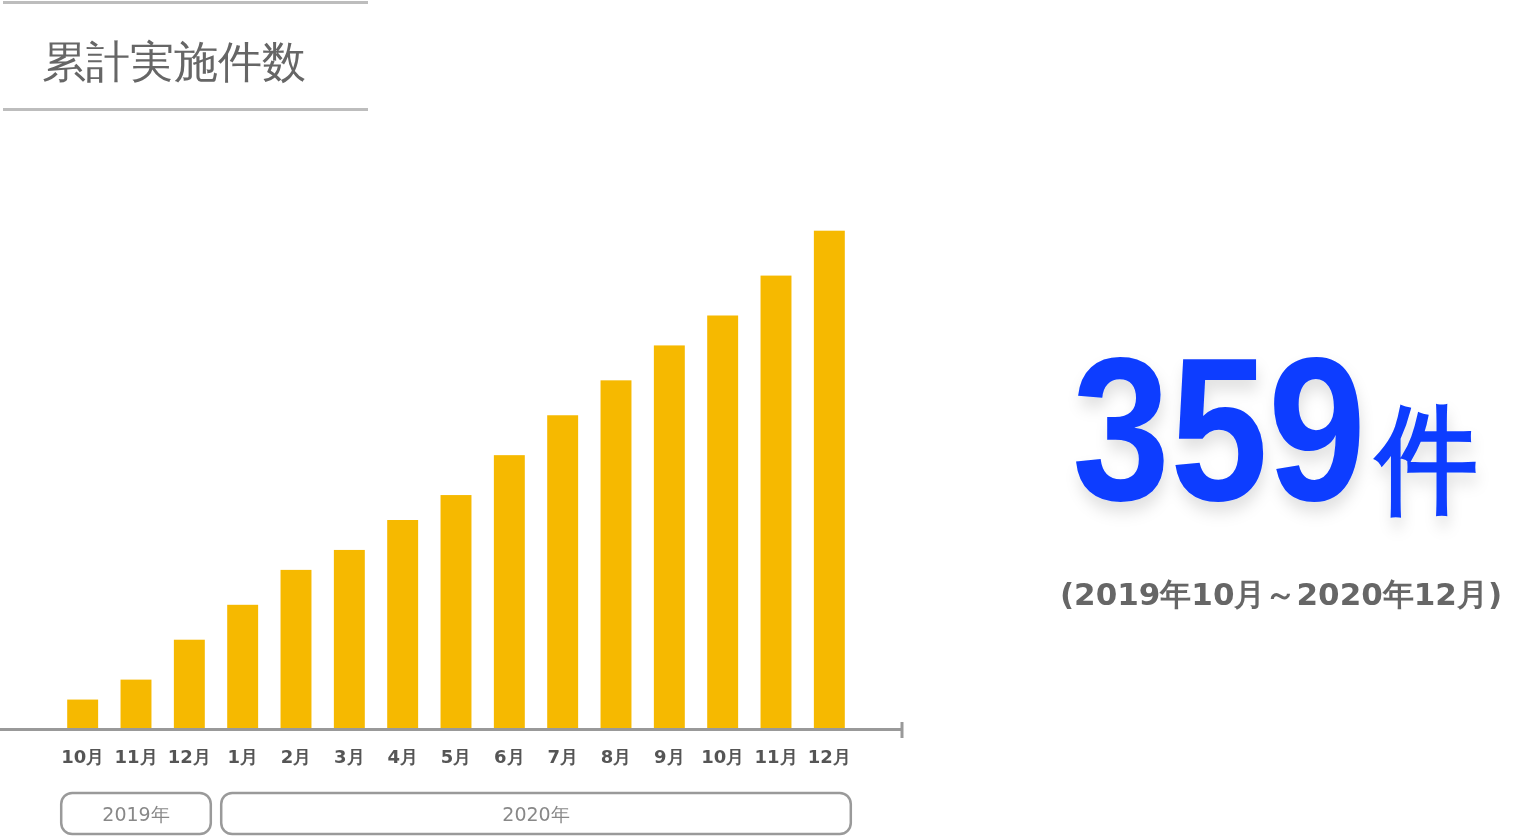 The width and height of the screenshot is (1518, 837). What do you see at coordinates (669, 756) in the screenshot?
I see `x-tick-label: 9月` at bounding box center [669, 756].